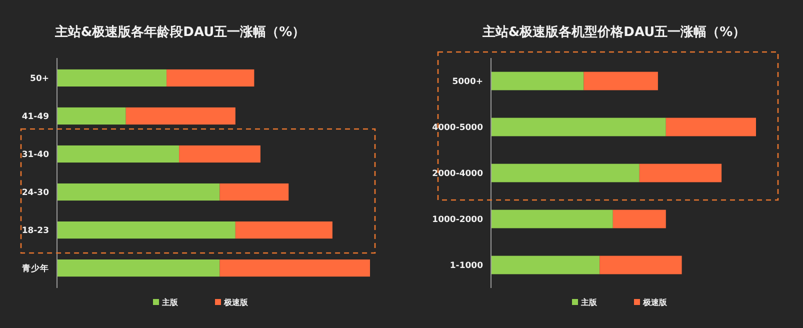 This screenshot has height=328, width=803. I want to click on y-tick-label: 4000-5000, so click(458, 128).